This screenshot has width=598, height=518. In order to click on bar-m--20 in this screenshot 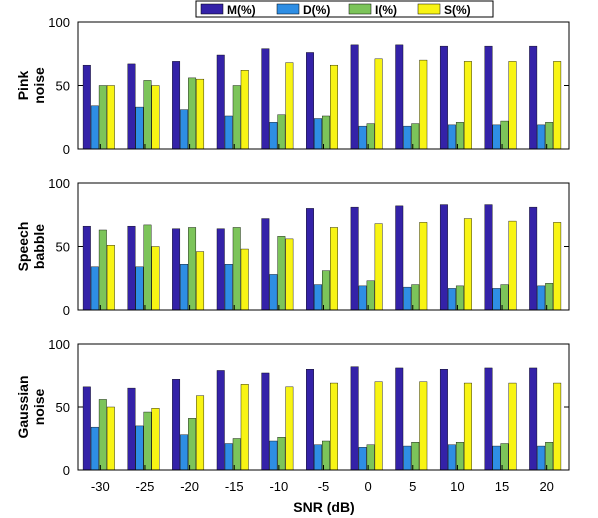, I will do `click(176, 269)`.